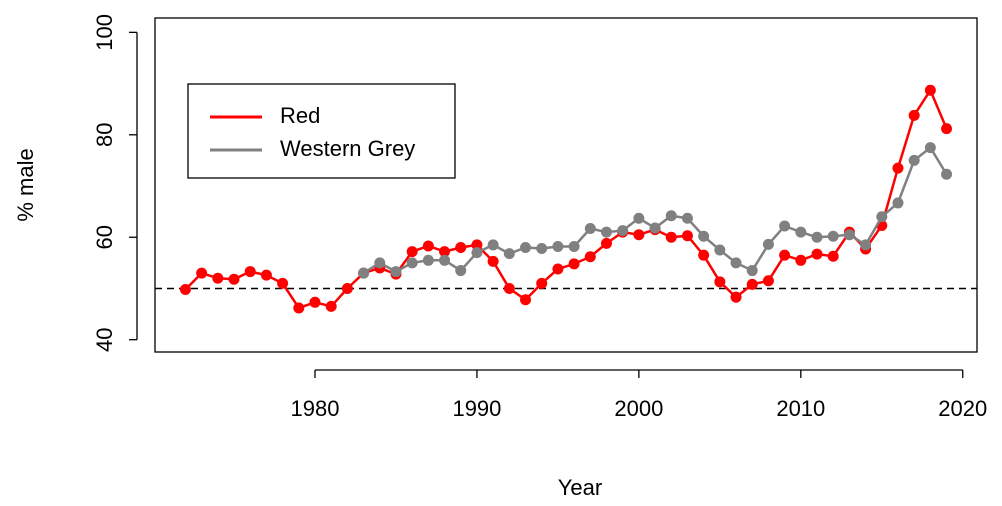  What do you see at coordinates (104, 237) in the screenshot?
I see `y-tick-label: 60` at bounding box center [104, 237].